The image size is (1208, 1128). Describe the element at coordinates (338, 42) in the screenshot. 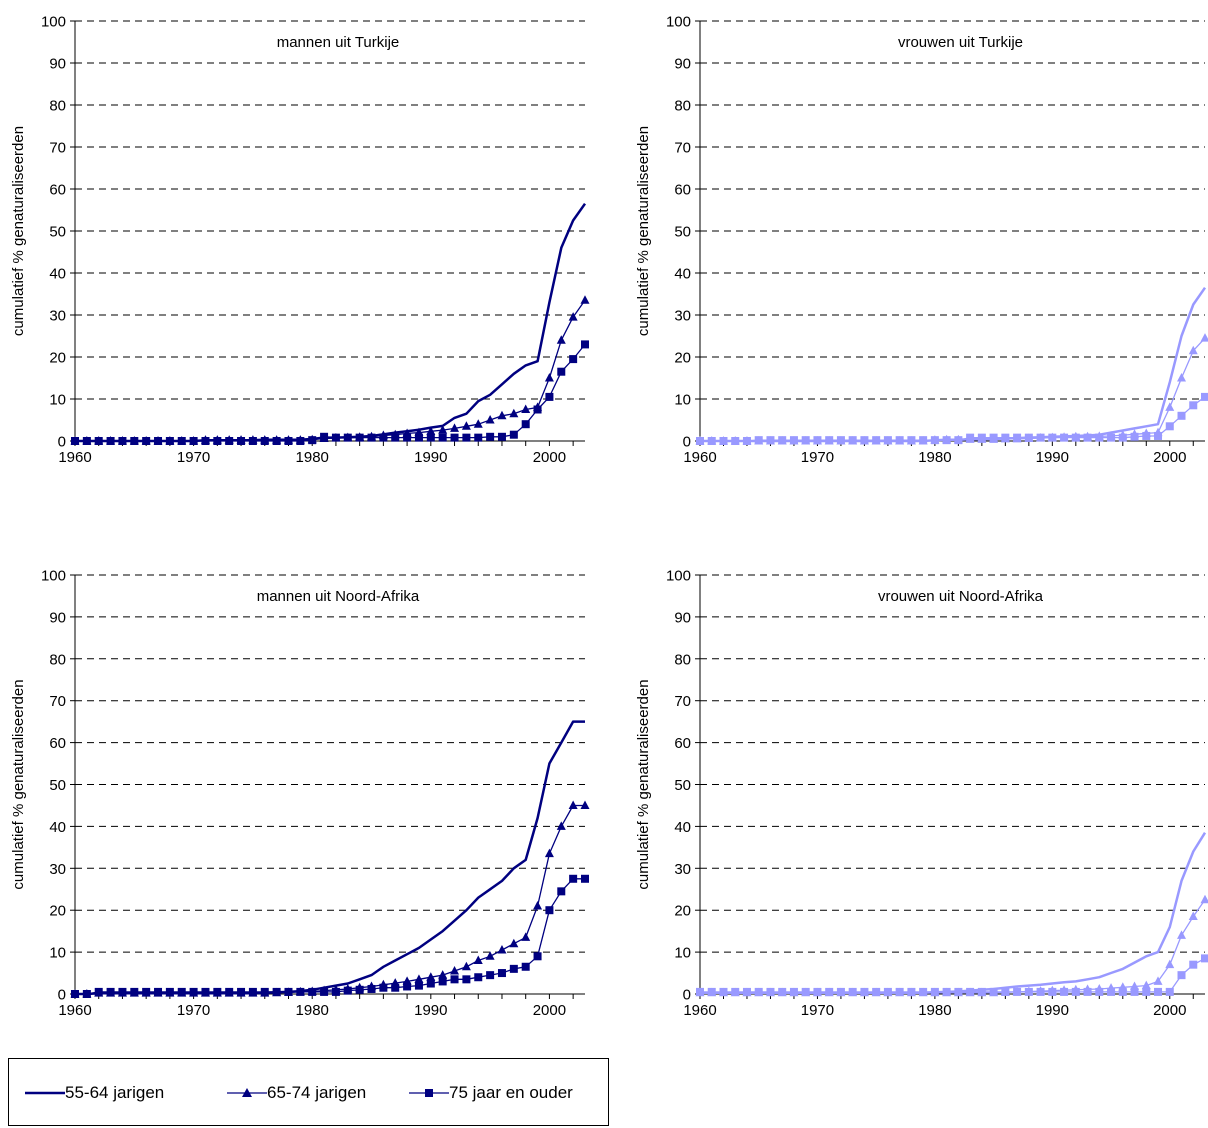

I see `chart-title: mannen uit Turkije` at that location.